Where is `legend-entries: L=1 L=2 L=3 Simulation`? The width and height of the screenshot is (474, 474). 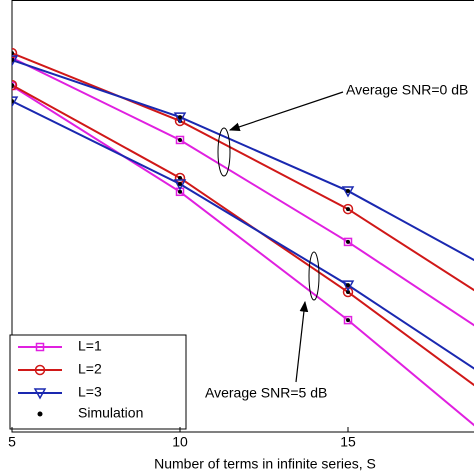
legend-entries: L=1 L=2 L=3 Simulation is located at coordinates (80, 379).